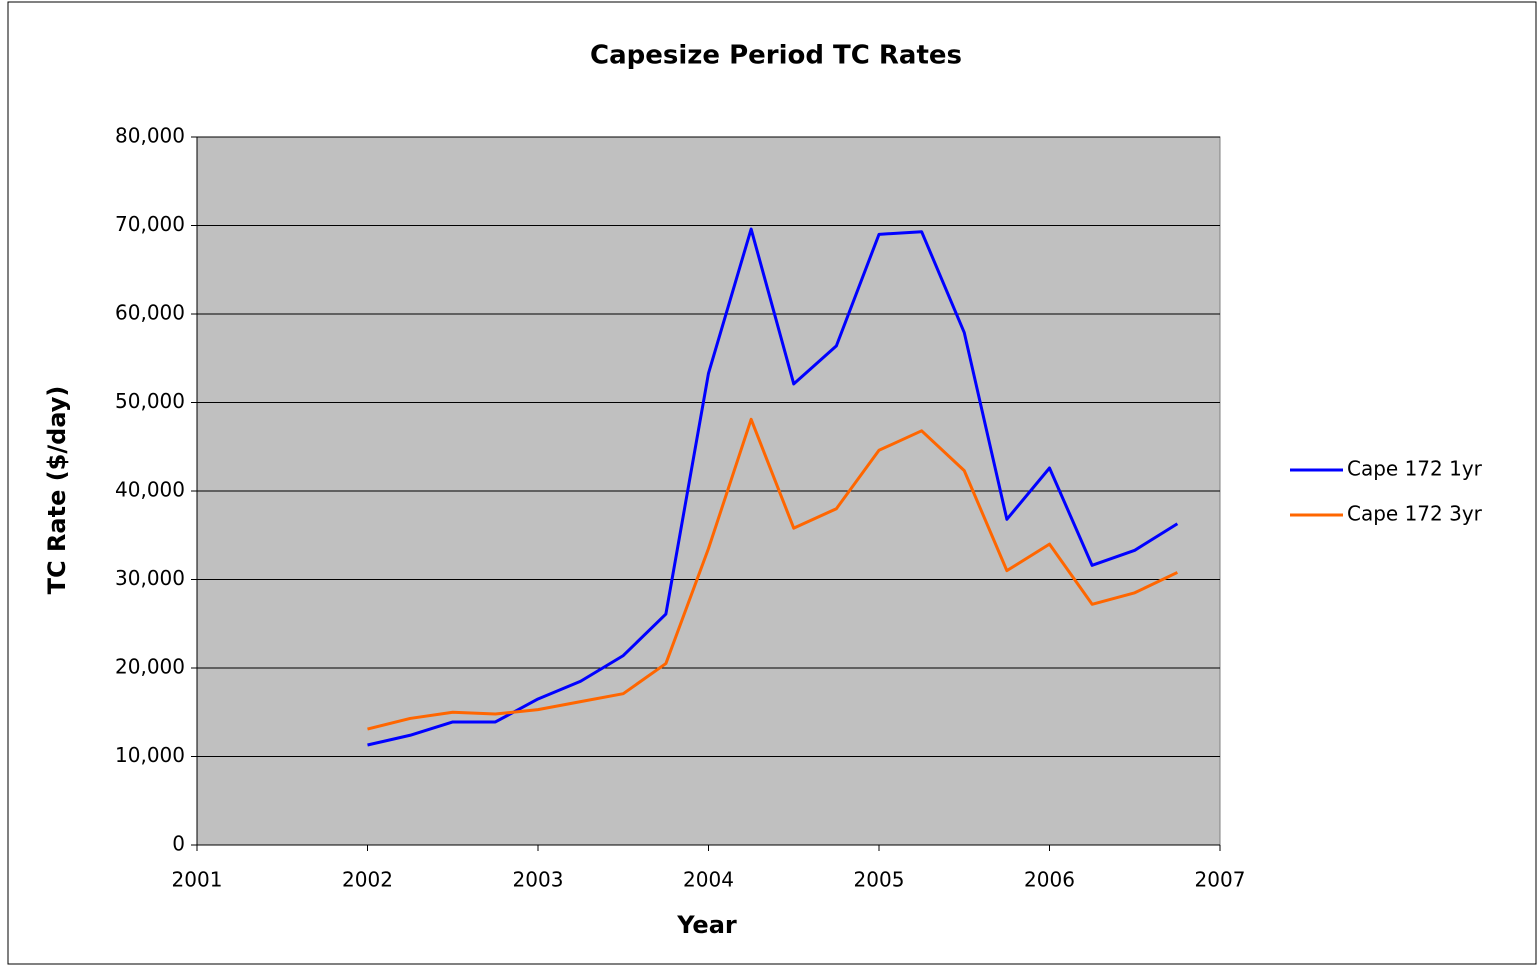  What do you see at coordinates (776, 56) in the screenshot?
I see `chart-title: Capesize Period TC Rates` at bounding box center [776, 56].